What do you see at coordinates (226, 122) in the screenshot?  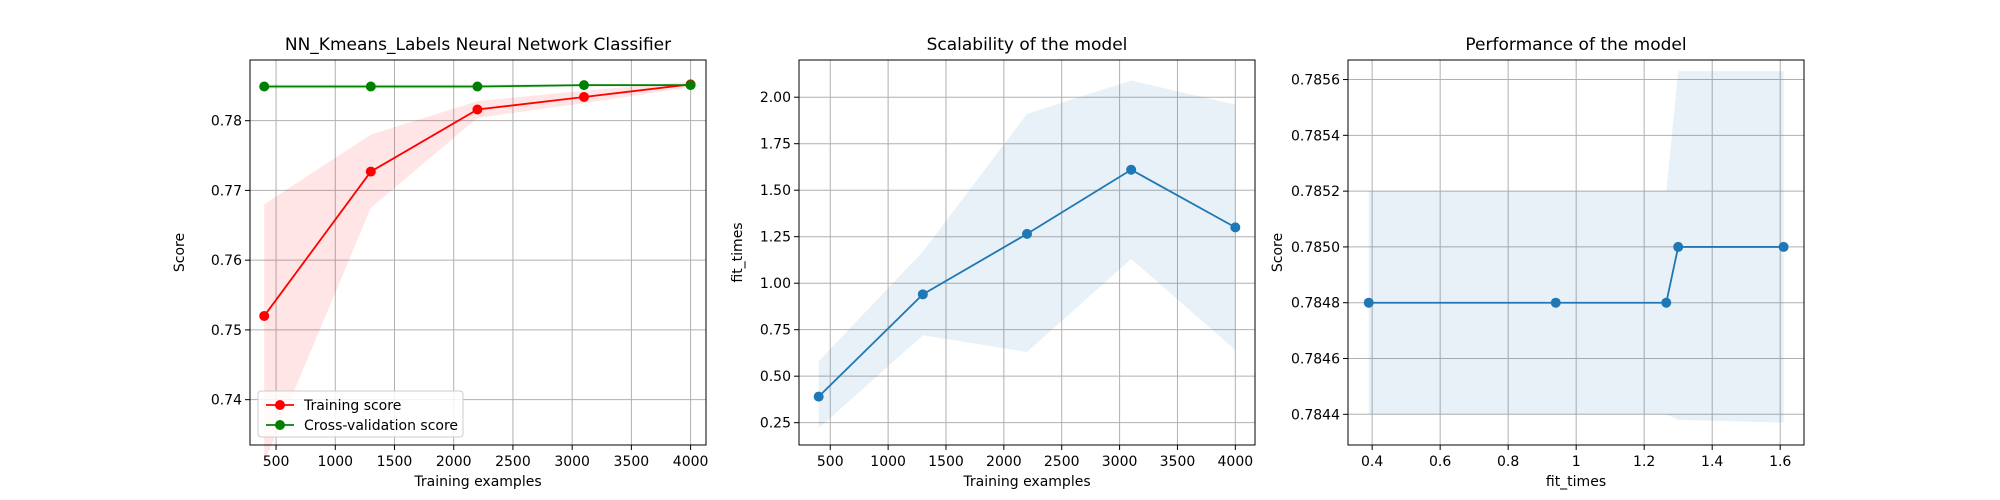 I see `y-tick-label: 0.78` at bounding box center [226, 122].